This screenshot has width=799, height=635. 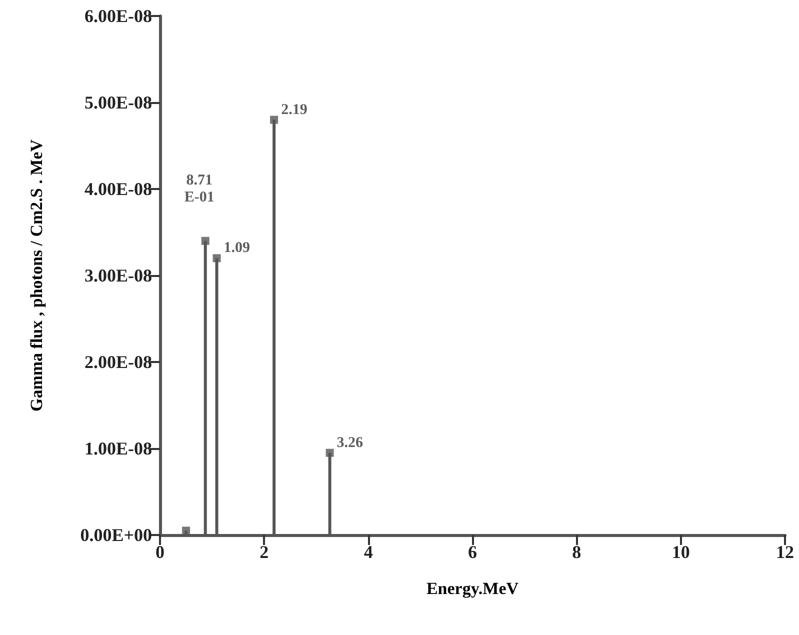 What do you see at coordinates (116, 535) in the screenshot?
I see `y-tick-label: 0.00E+00` at bounding box center [116, 535].